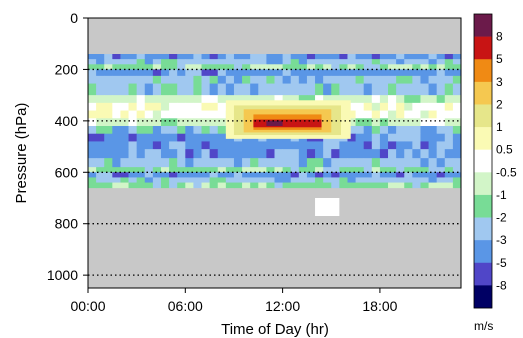 The image size is (523, 338). What do you see at coordinates (282, 306) in the screenshot?
I see `x-tick-label: 12:00` at bounding box center [282, 306].